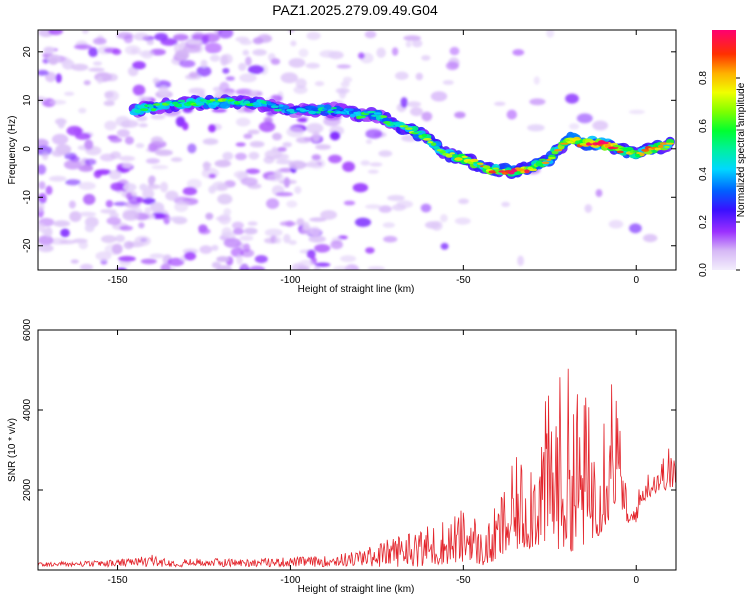  I want to click on colorbar-gradient, so click(724, 150).